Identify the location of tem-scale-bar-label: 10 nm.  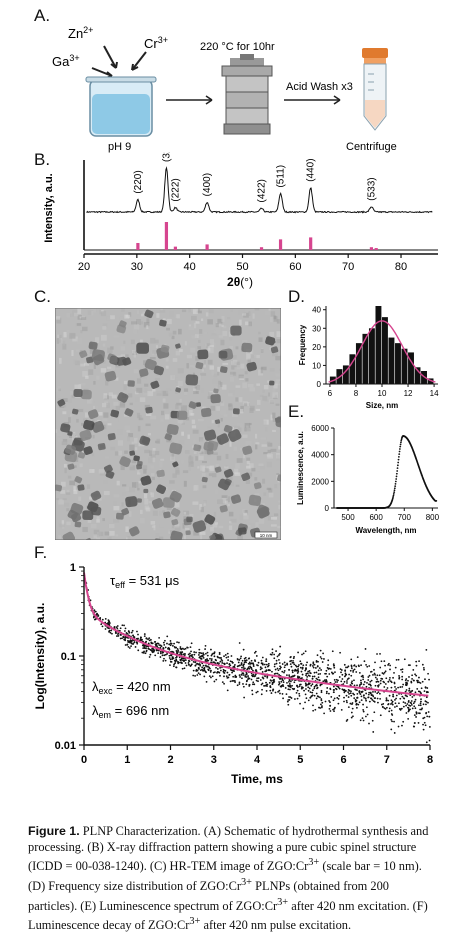
(266, 535).